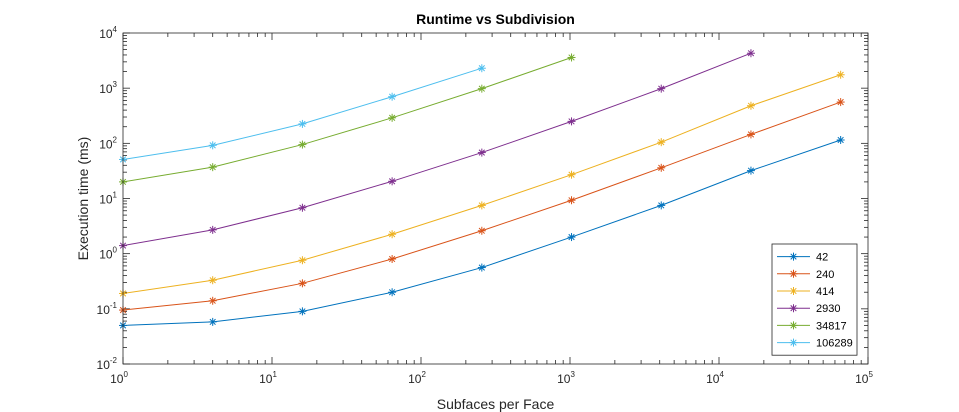 This screenshot has height=412, width=959. I want to click on series-line, so click(347, 120).